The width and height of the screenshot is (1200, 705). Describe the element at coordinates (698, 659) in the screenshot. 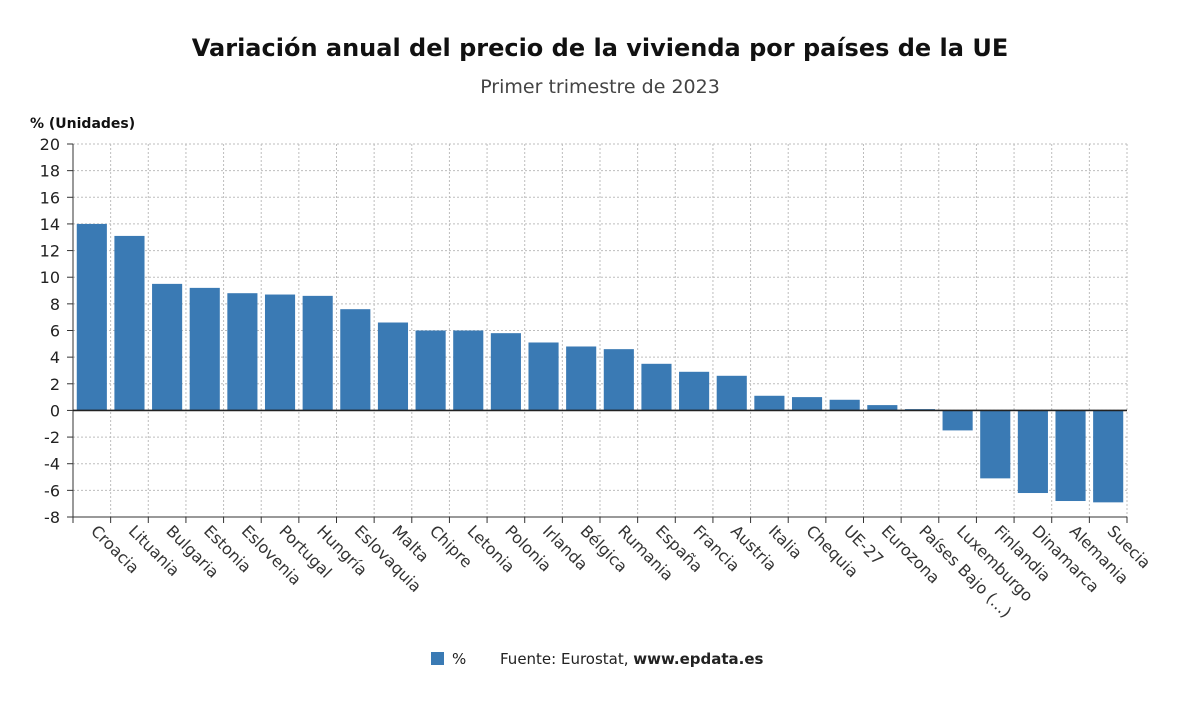

I see `source-site: www.epdata.es` at that location.